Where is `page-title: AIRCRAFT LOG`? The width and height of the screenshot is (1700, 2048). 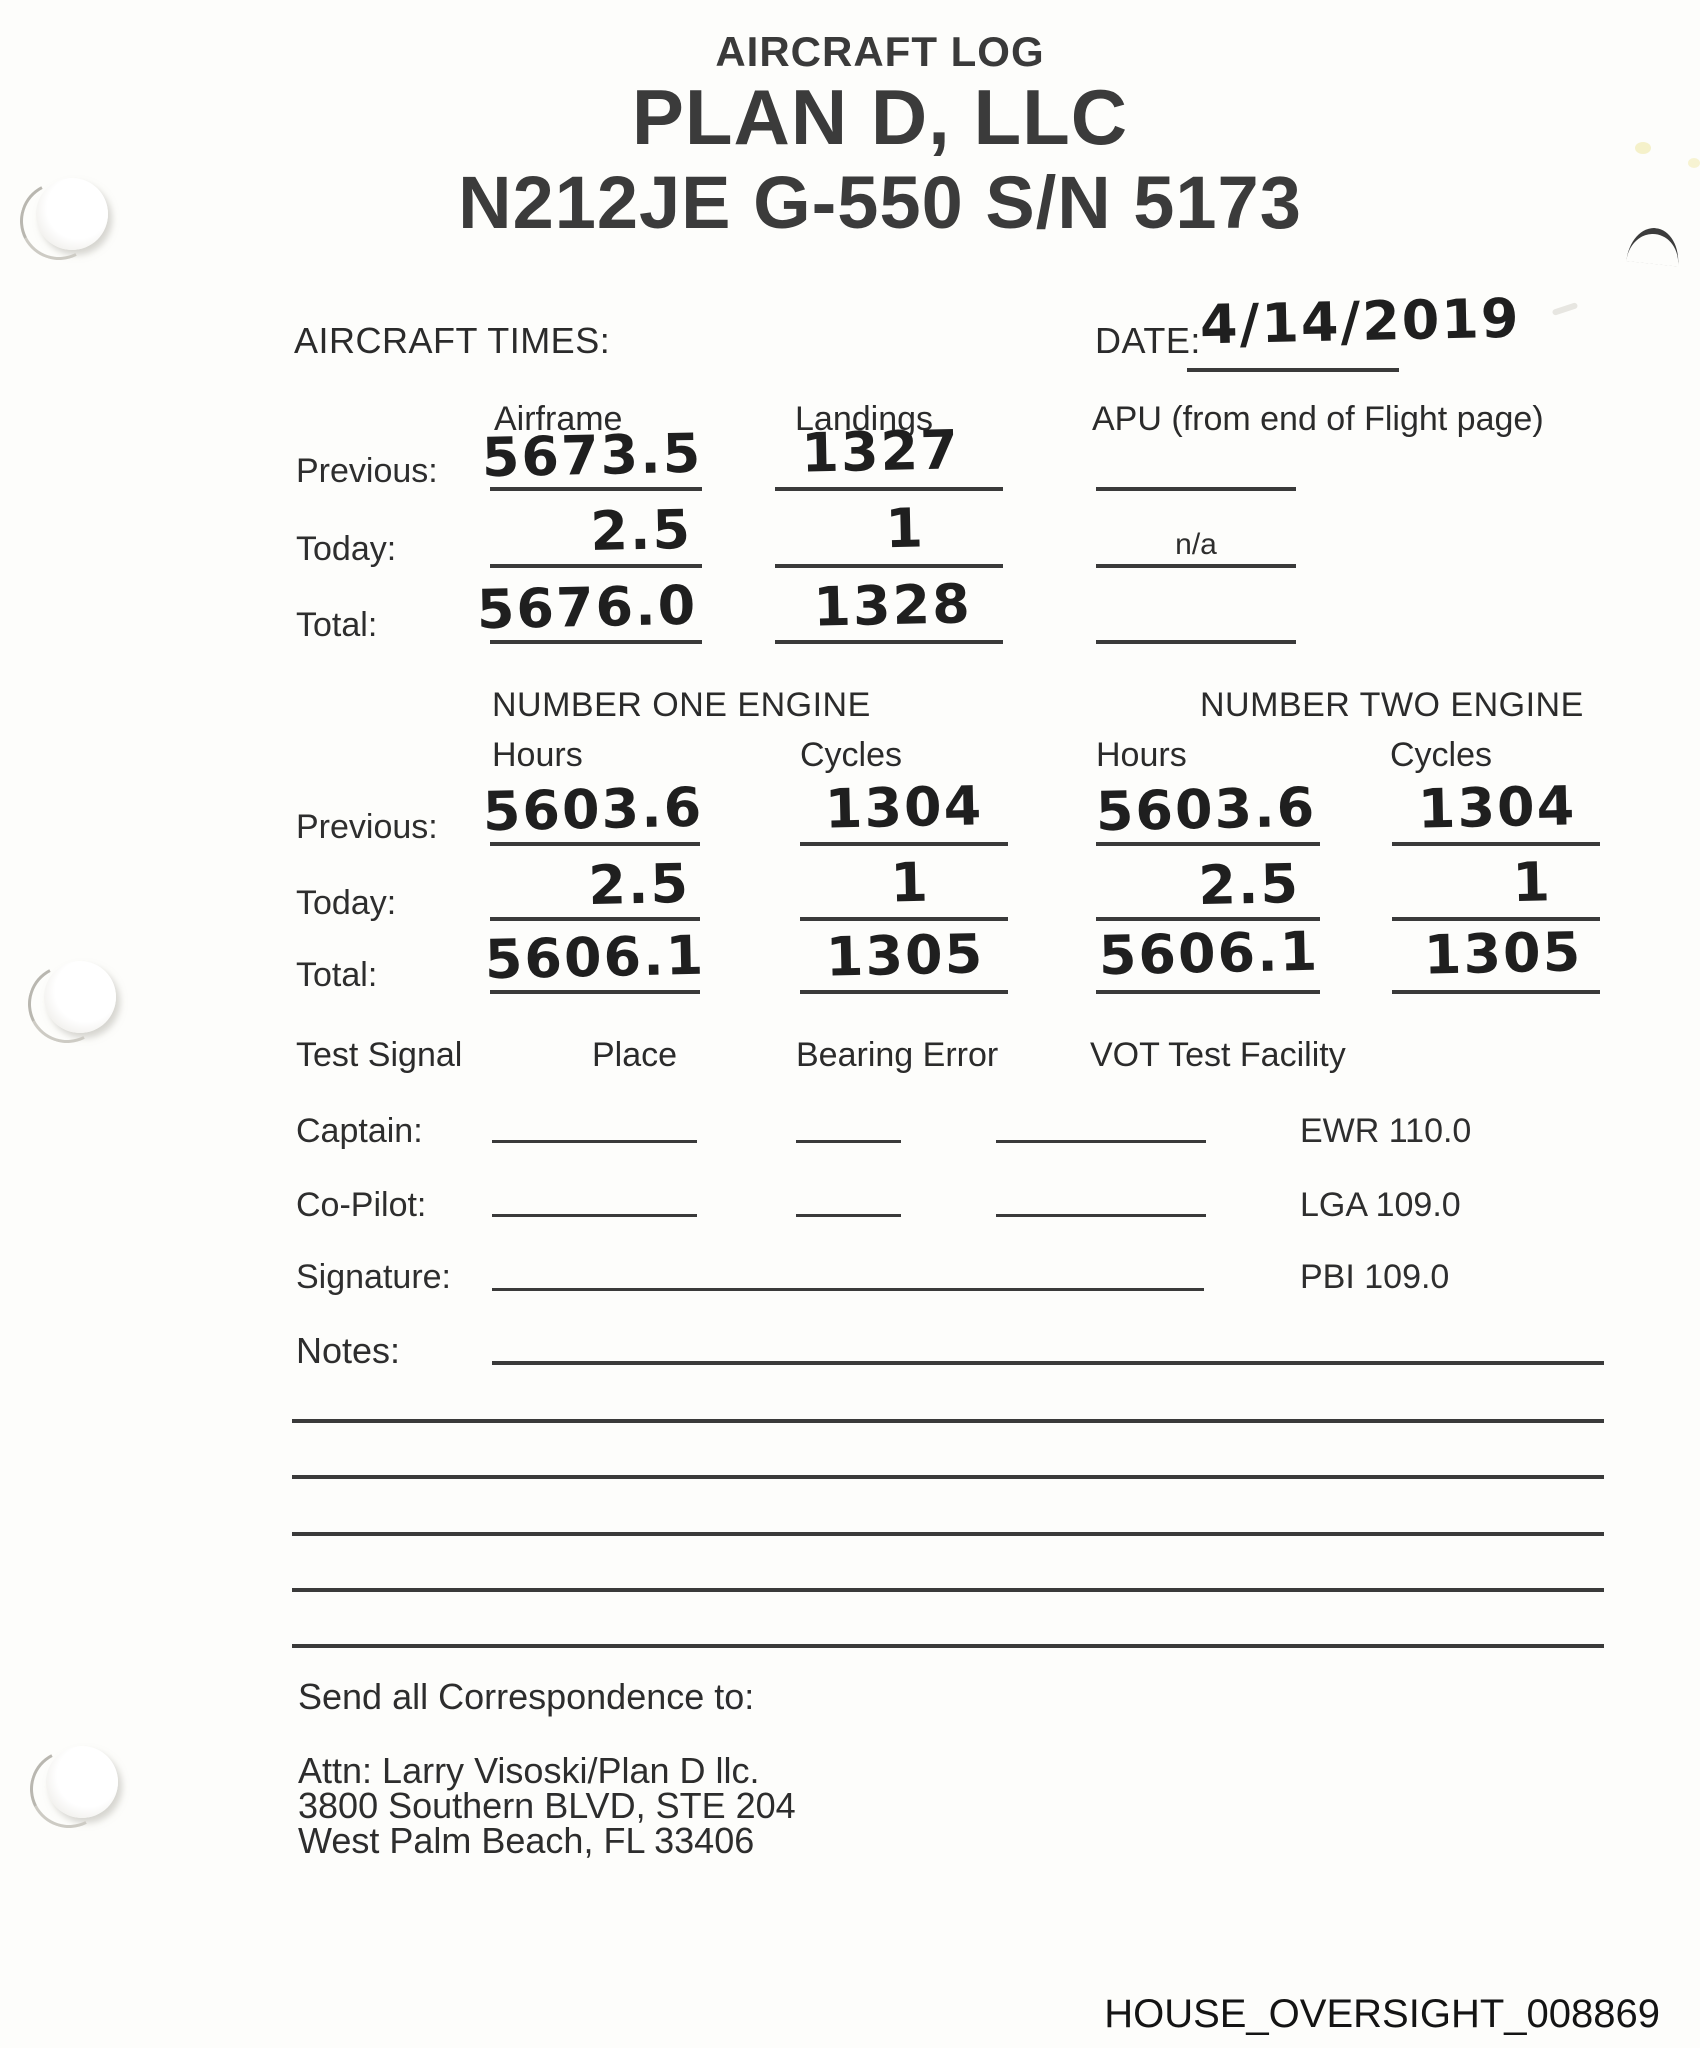 page-title: AIRCRAFT LOG is located at coordinates (880, 51).